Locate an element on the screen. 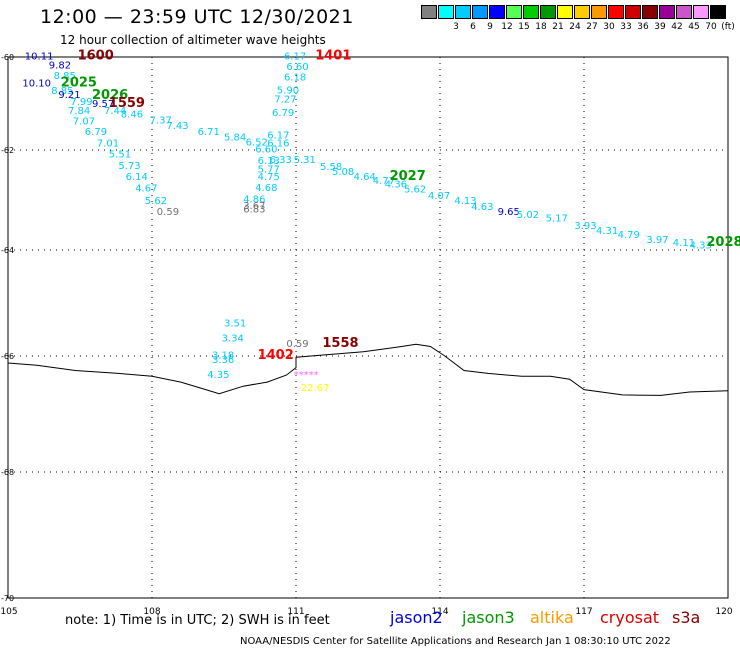 Image resolution: width=740 pixels, height=650 pixels. wave-height-label: 7.99 is located at coordinates (81, 102).